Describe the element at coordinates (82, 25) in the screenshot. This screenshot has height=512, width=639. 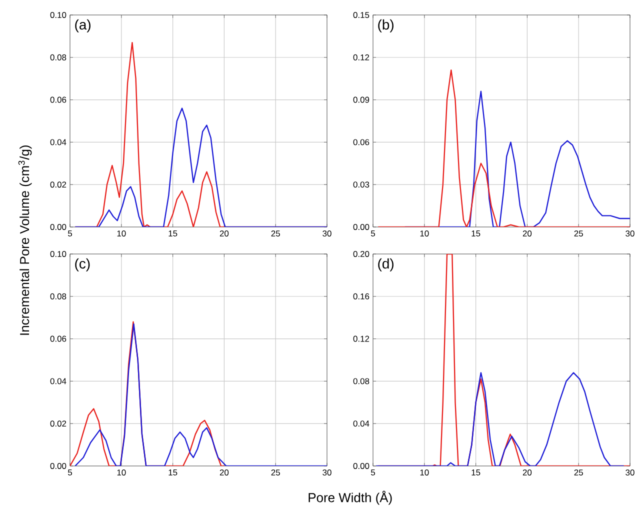
I see `chart-title: (a)` at that location.